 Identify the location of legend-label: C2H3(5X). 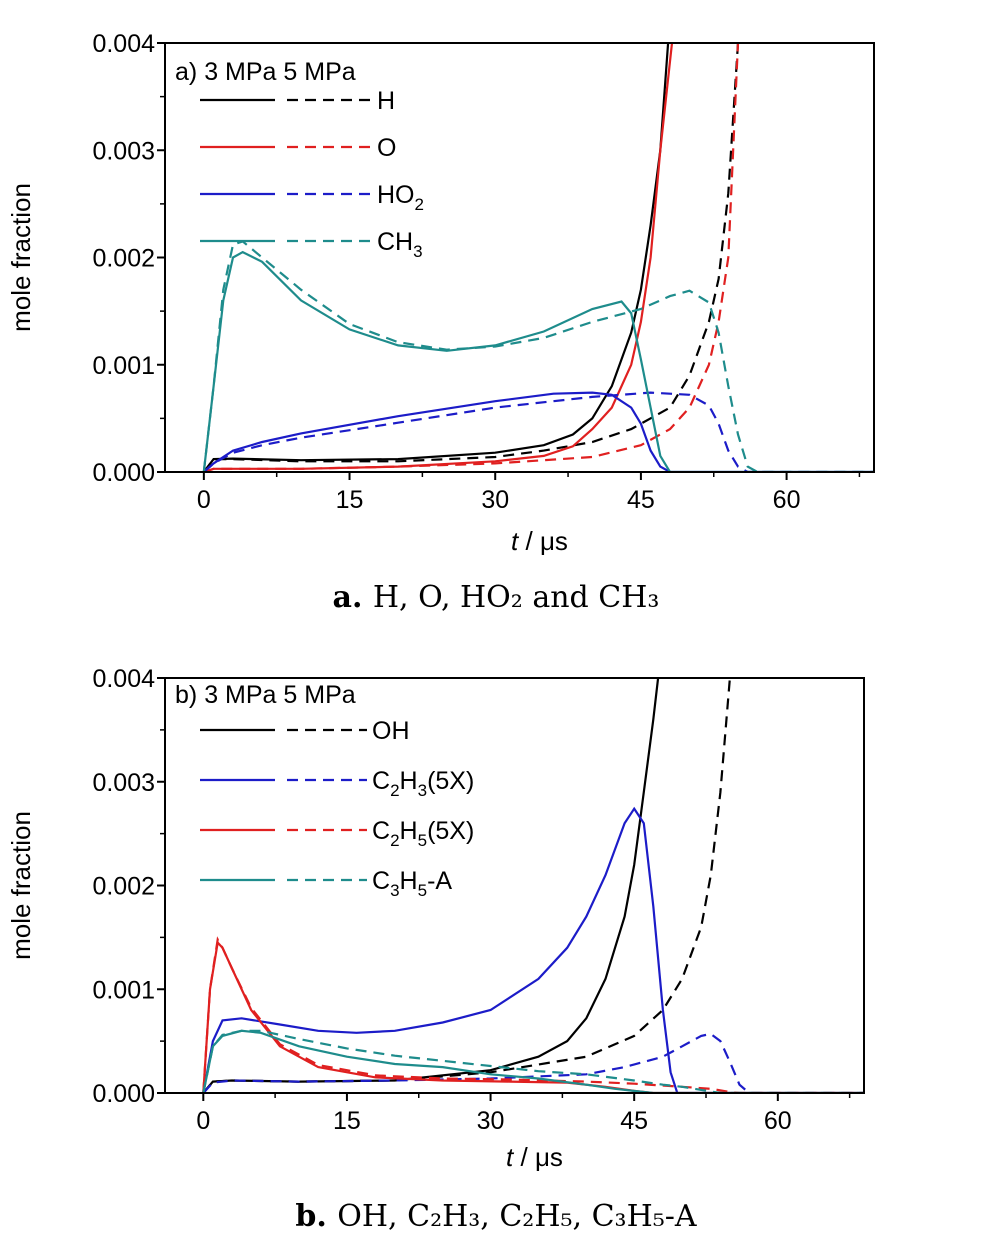
(423, 783).